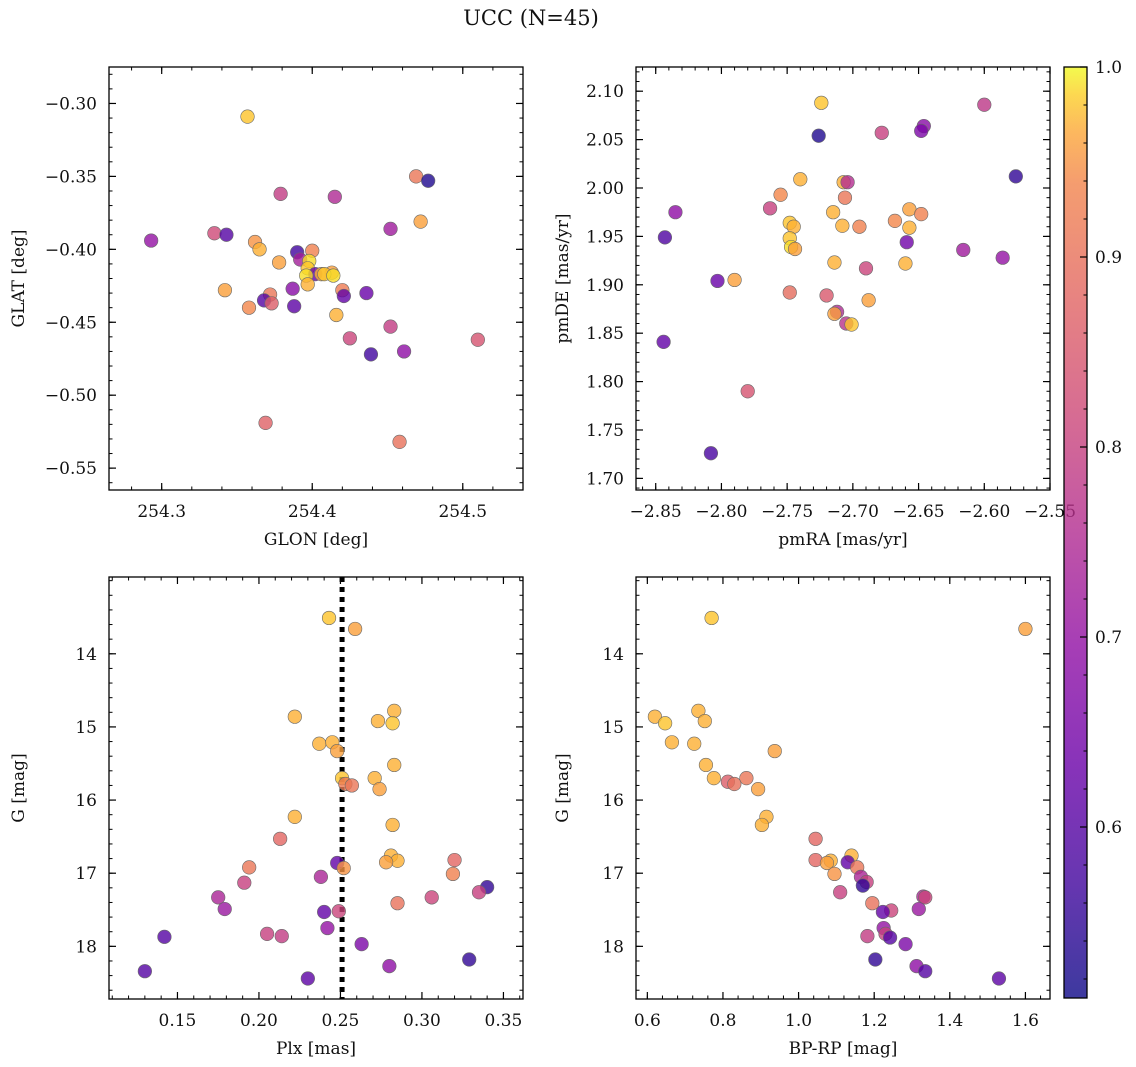 The width and height of the screenshot is (1136, 1067). What do you see at coordinates (605, 189) in the screenshot?
I see `y-tick-label: 2.00` at bounding box center [605, 189].